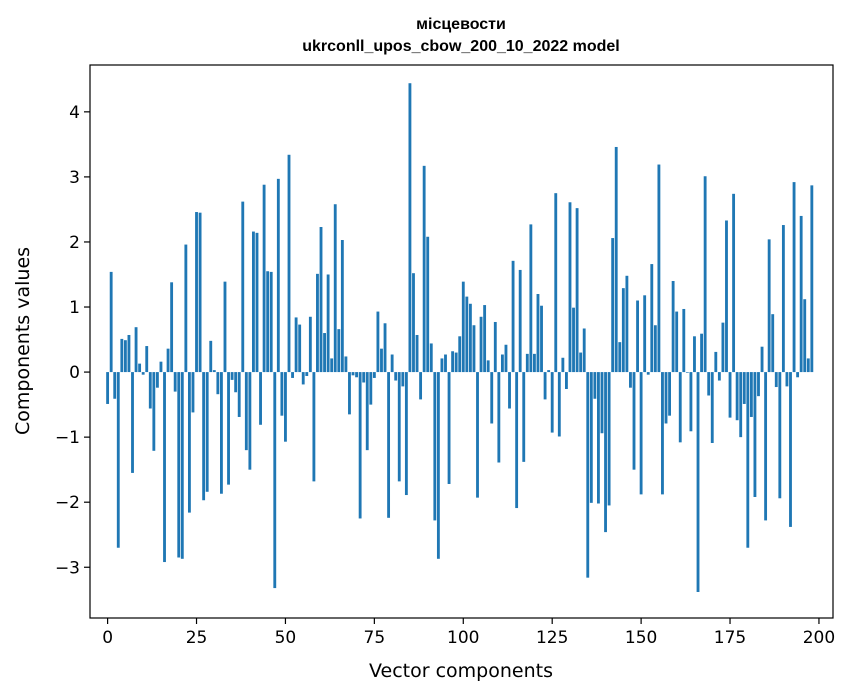 Image resolution: width=847 pixels, height=700 pixels. I want to click on y-tick-label: 2, so click(74, 243).